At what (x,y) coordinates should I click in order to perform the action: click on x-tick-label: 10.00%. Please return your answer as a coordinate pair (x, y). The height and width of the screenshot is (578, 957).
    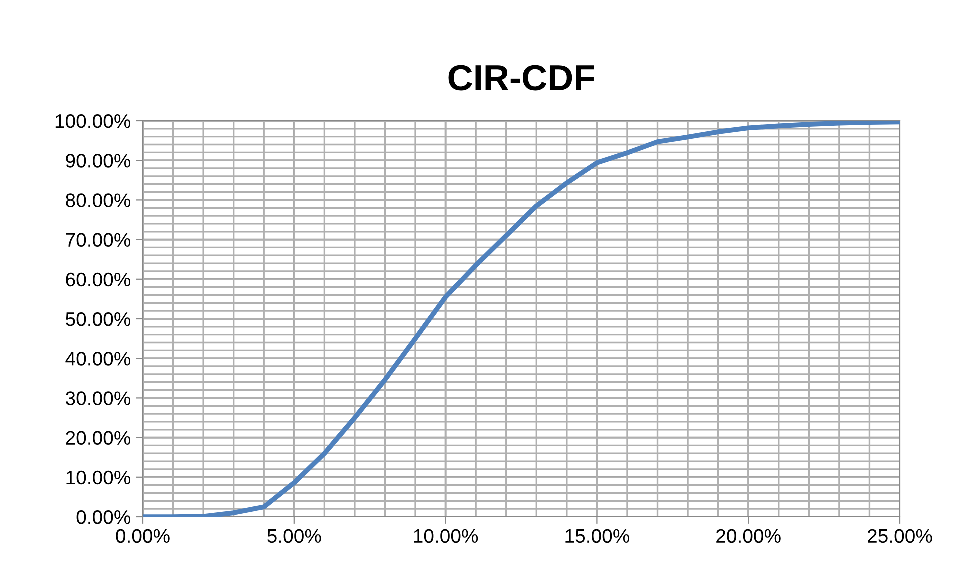
    Looking at the image, I should click on (446, 536).